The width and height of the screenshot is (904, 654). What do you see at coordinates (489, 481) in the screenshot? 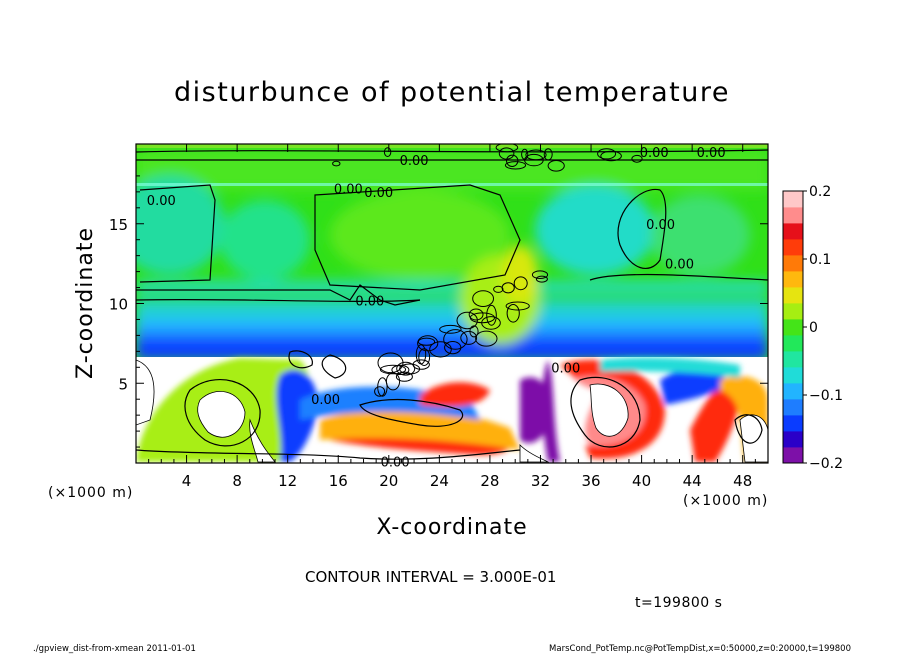
I see `x-tick-label: 28` at bounding box center [489, 481].